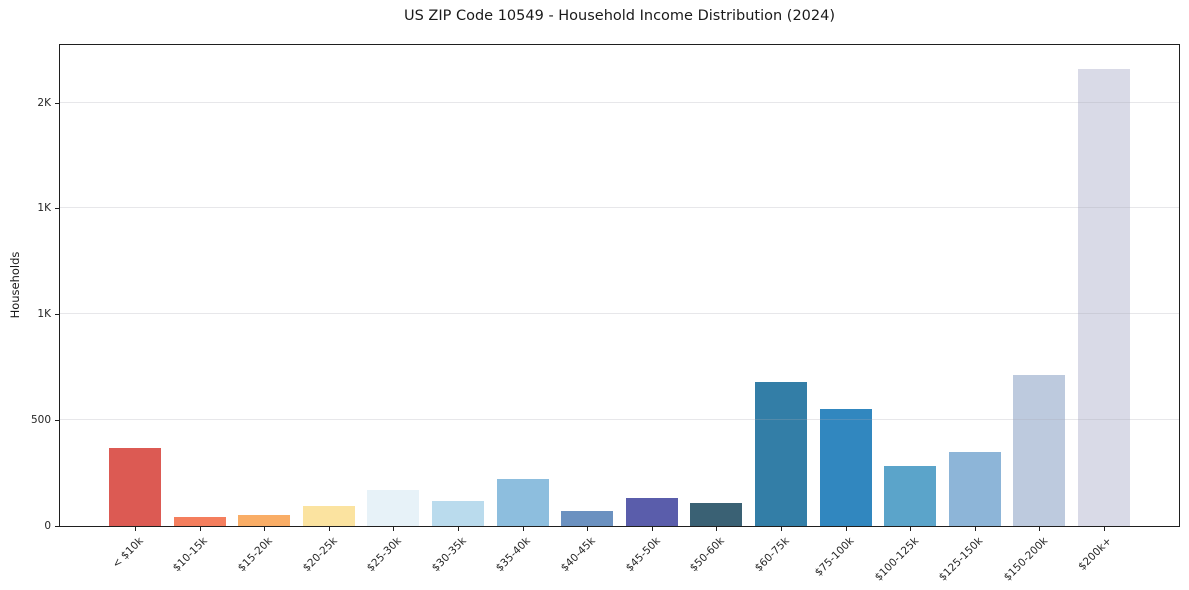 This screenshot has width=1189, height=590. I want to click on y-tick-label: 2K, so click(44, 102).